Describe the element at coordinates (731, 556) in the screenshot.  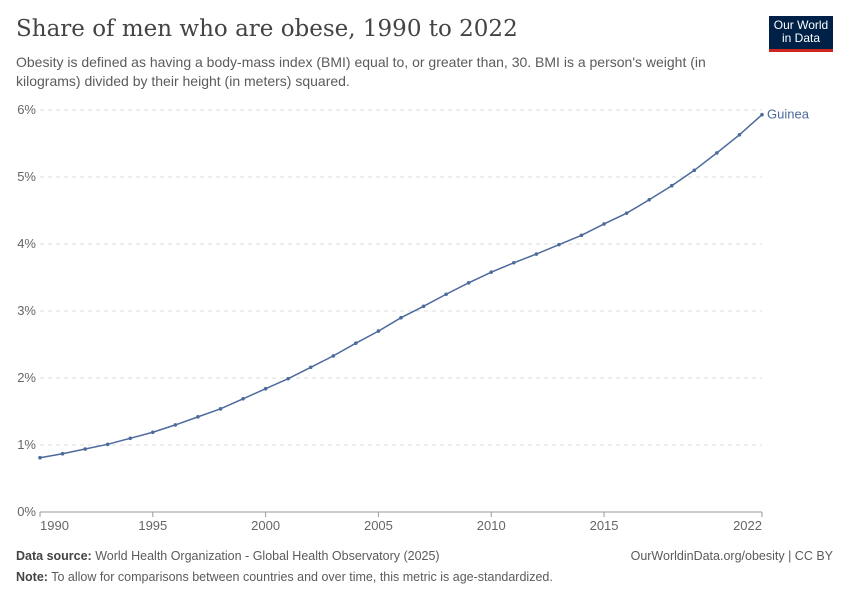
I see `source-link: OurWorldinData.org/obesity | CC BY` at that location.